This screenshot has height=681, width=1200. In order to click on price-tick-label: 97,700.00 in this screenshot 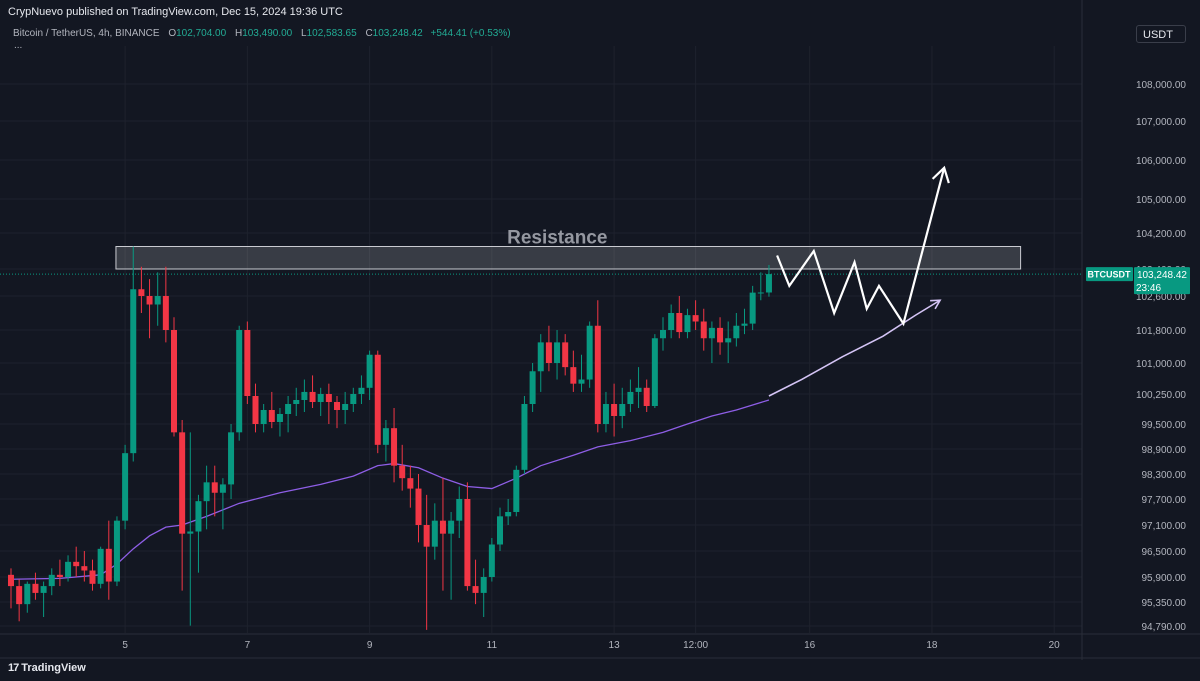, I will do `click(1164, 500)`.